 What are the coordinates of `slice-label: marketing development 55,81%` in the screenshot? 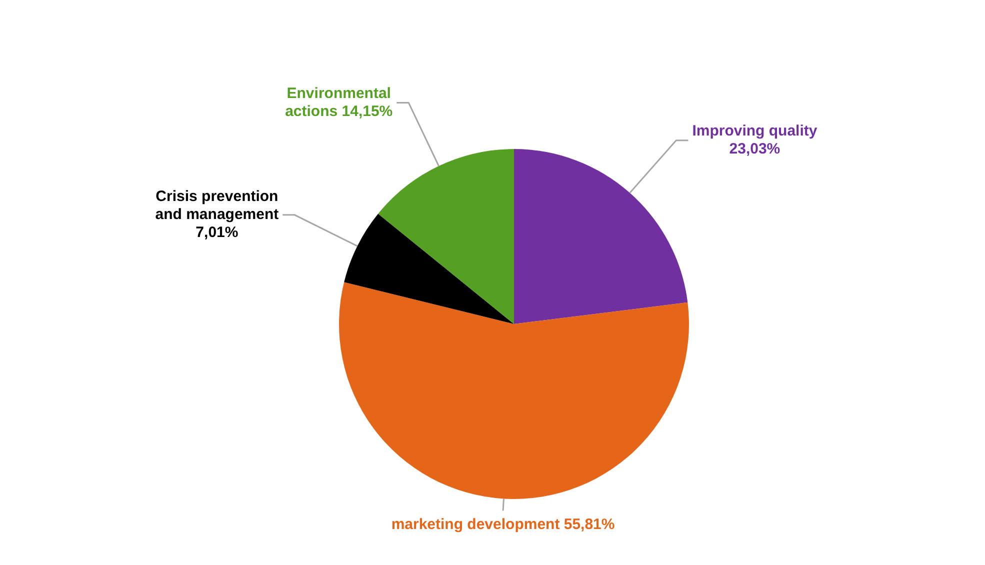 It's located at (503, 524).